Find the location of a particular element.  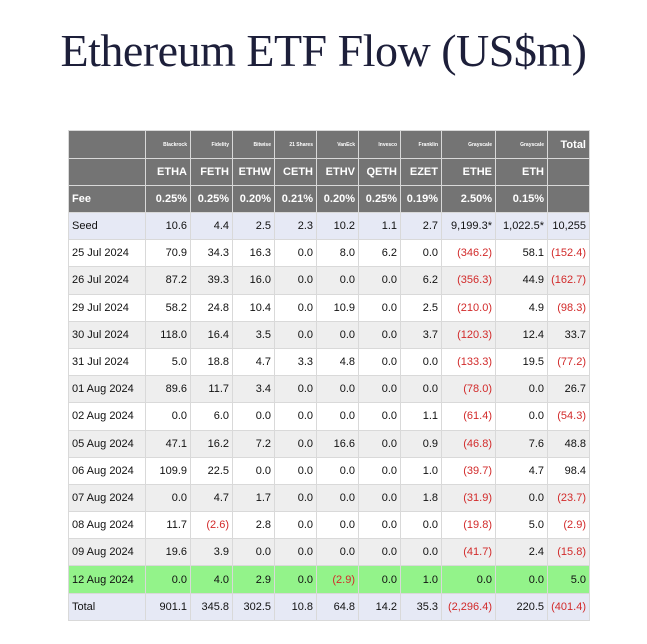

flow-cell: (2.9) is located at coordinates (337, 579).